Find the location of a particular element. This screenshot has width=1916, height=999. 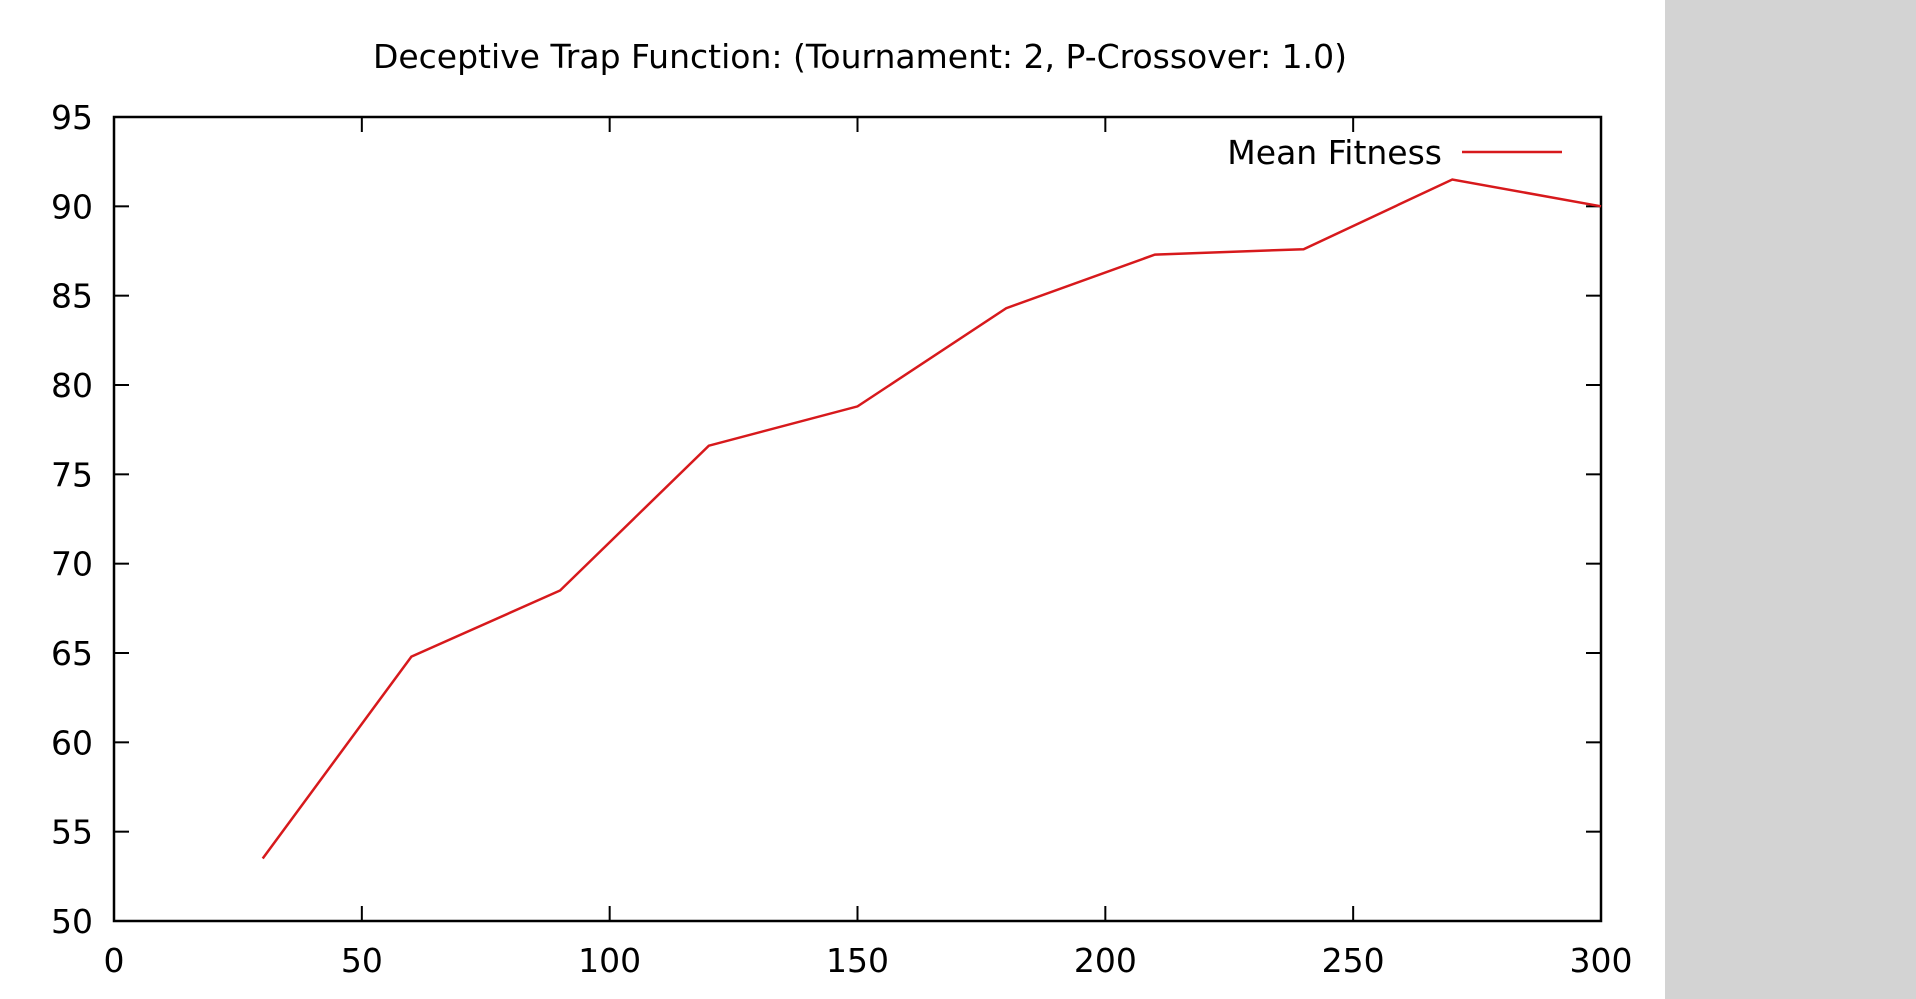

legend: Mean Fitness is located at coordinates (1394, 152).